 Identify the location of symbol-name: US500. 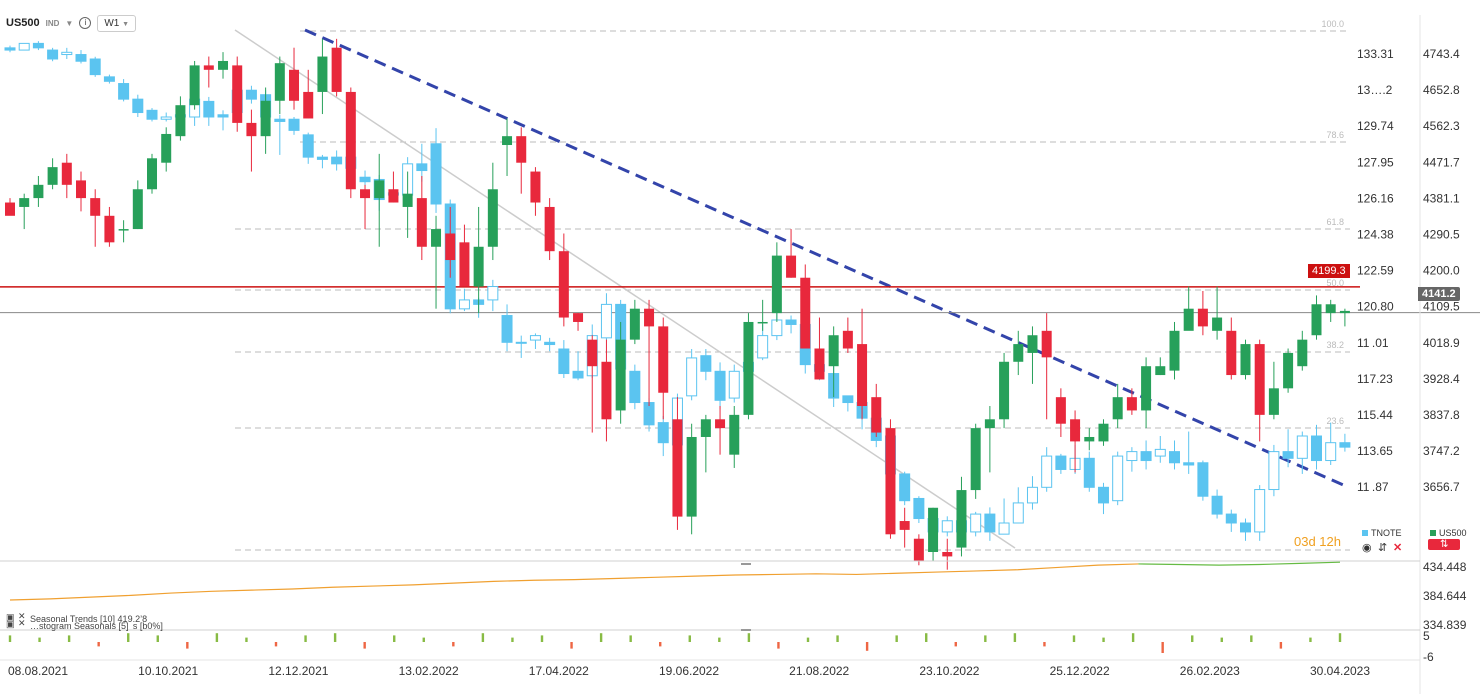
(23, 23).